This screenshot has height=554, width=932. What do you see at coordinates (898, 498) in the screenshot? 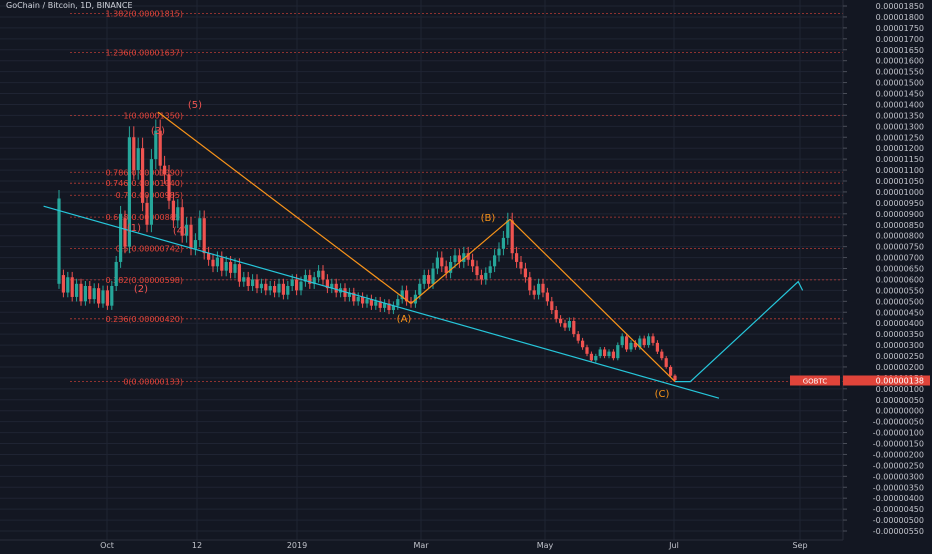
I see `y-tick-label: -0.00000400` at bounding box center [898, 498].